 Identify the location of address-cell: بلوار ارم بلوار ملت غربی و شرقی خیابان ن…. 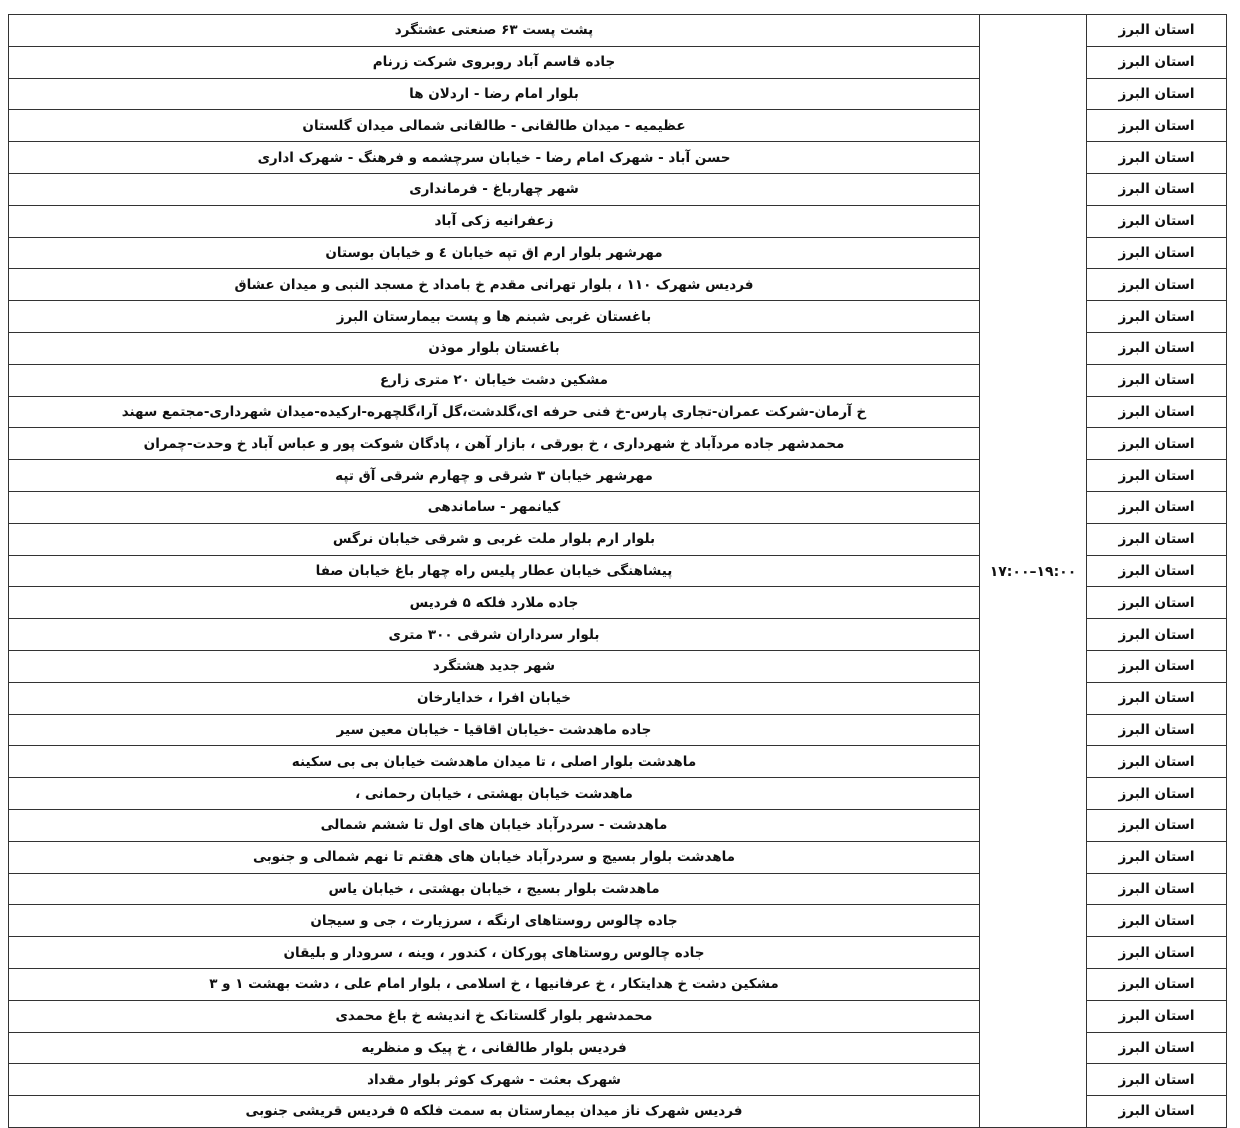
(494, 539).